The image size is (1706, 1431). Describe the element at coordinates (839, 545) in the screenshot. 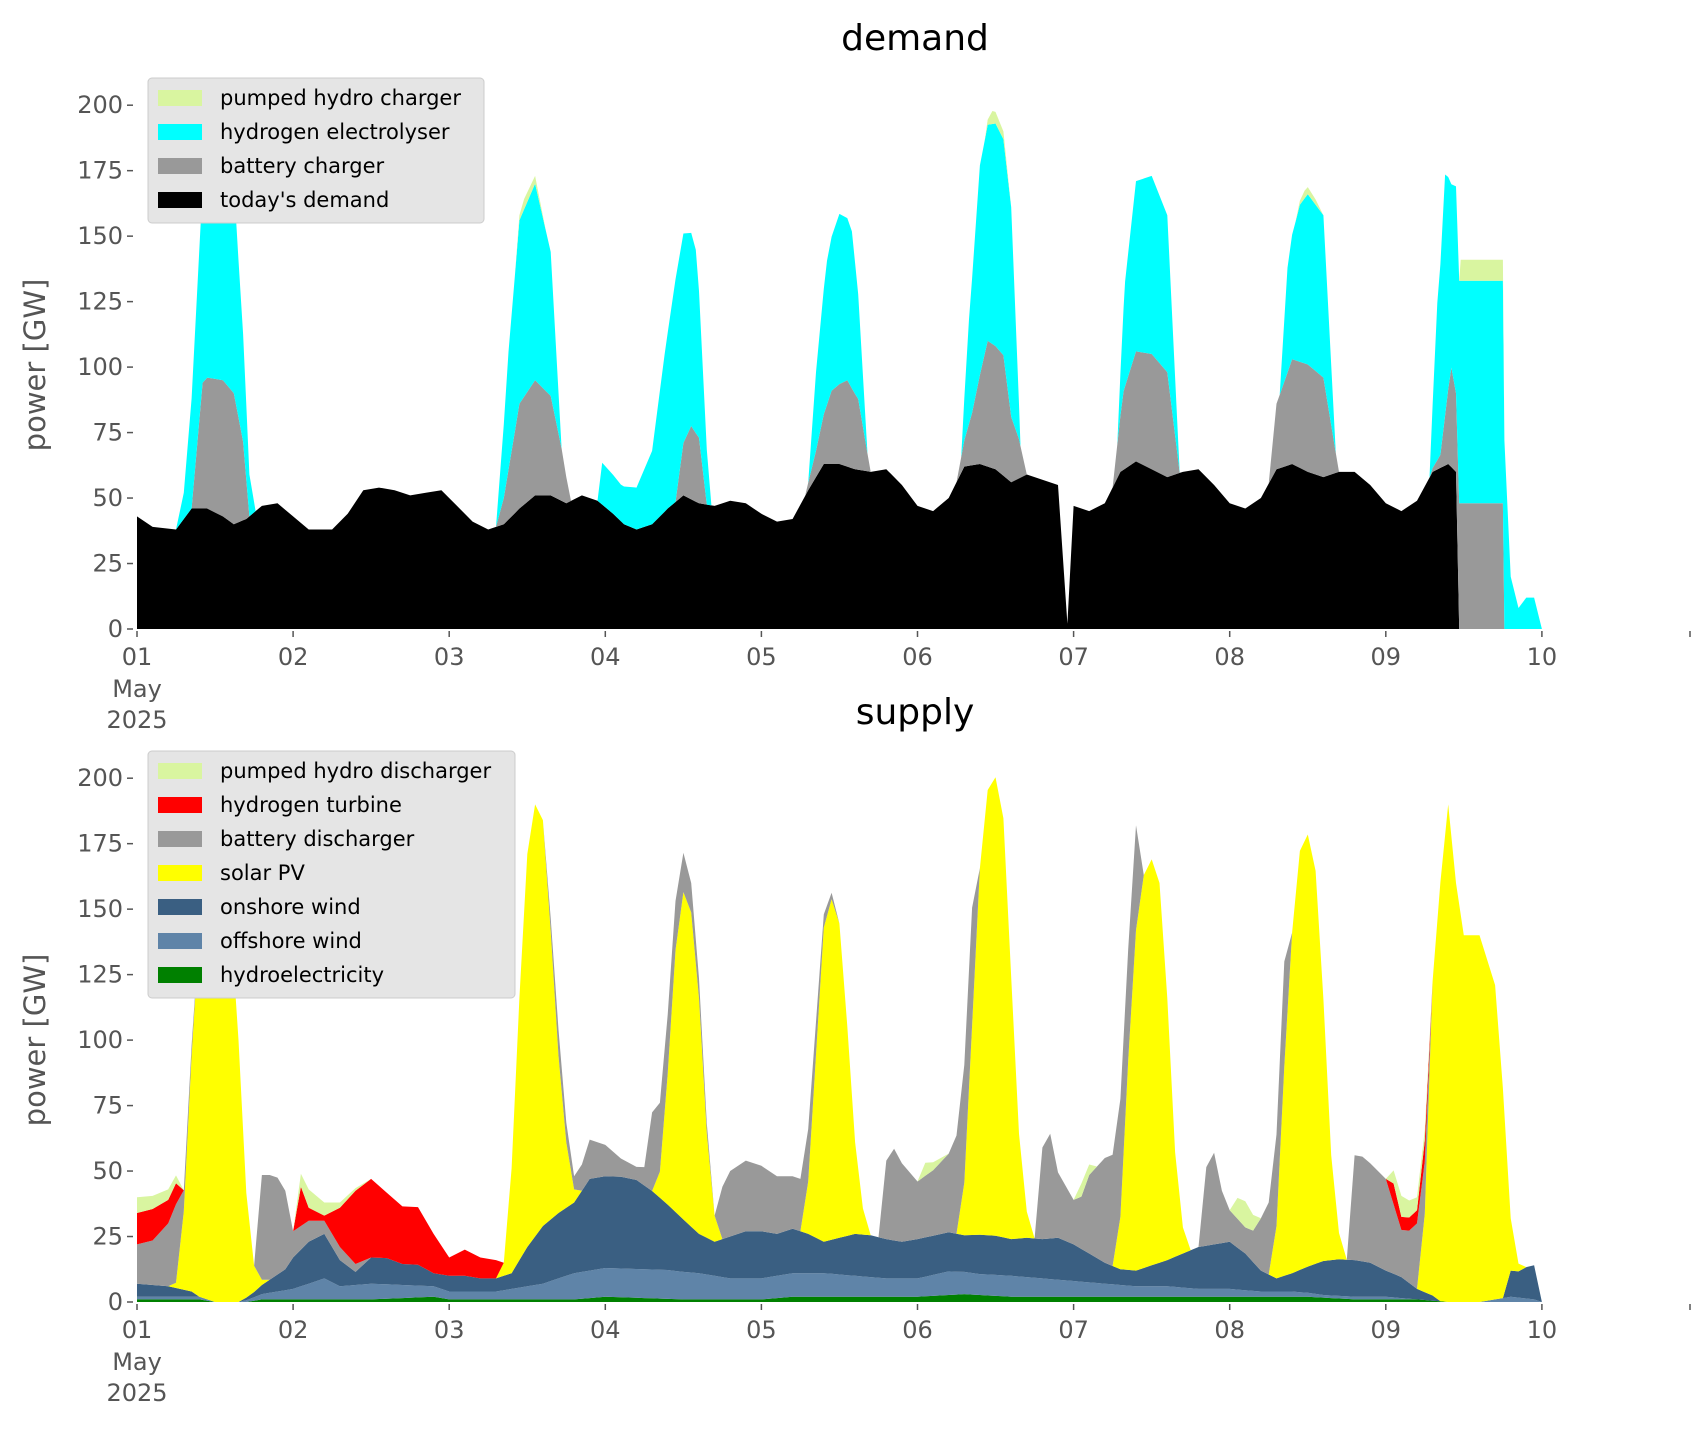

I see `area-today-s-demand` at that location.